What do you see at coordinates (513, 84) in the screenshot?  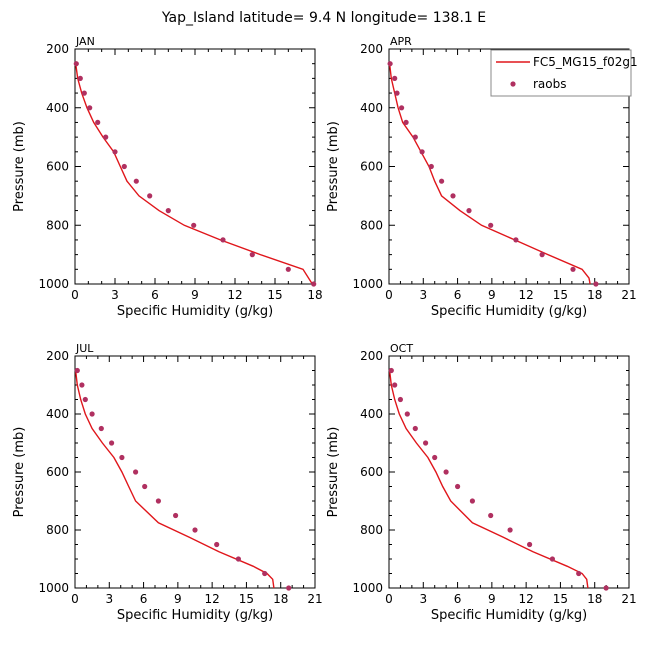 I see `legend-obs-marker` at bounding box center [513, 84].